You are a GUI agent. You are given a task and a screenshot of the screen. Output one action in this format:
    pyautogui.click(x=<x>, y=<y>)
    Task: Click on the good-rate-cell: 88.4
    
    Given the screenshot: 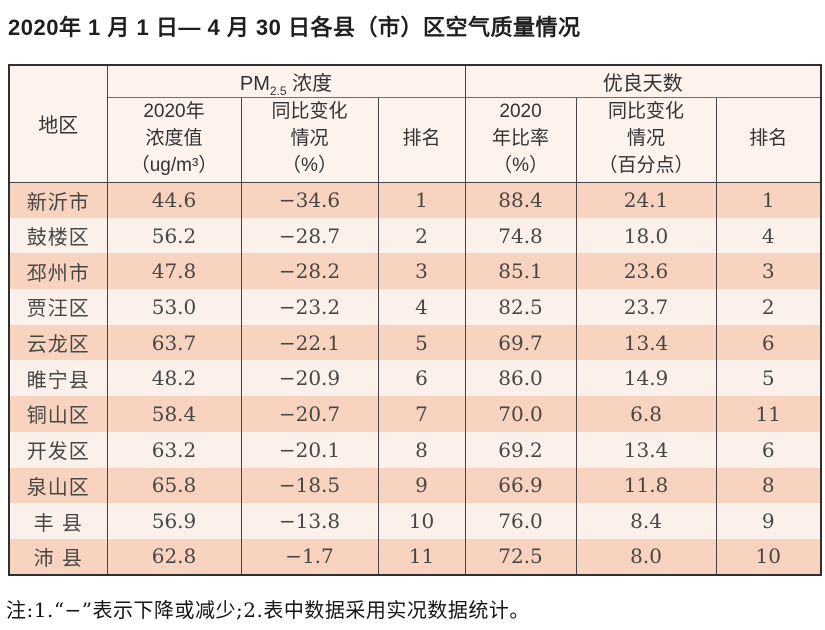 What is the action you would take?
    pyautogui.click(x=520, y=200)
    